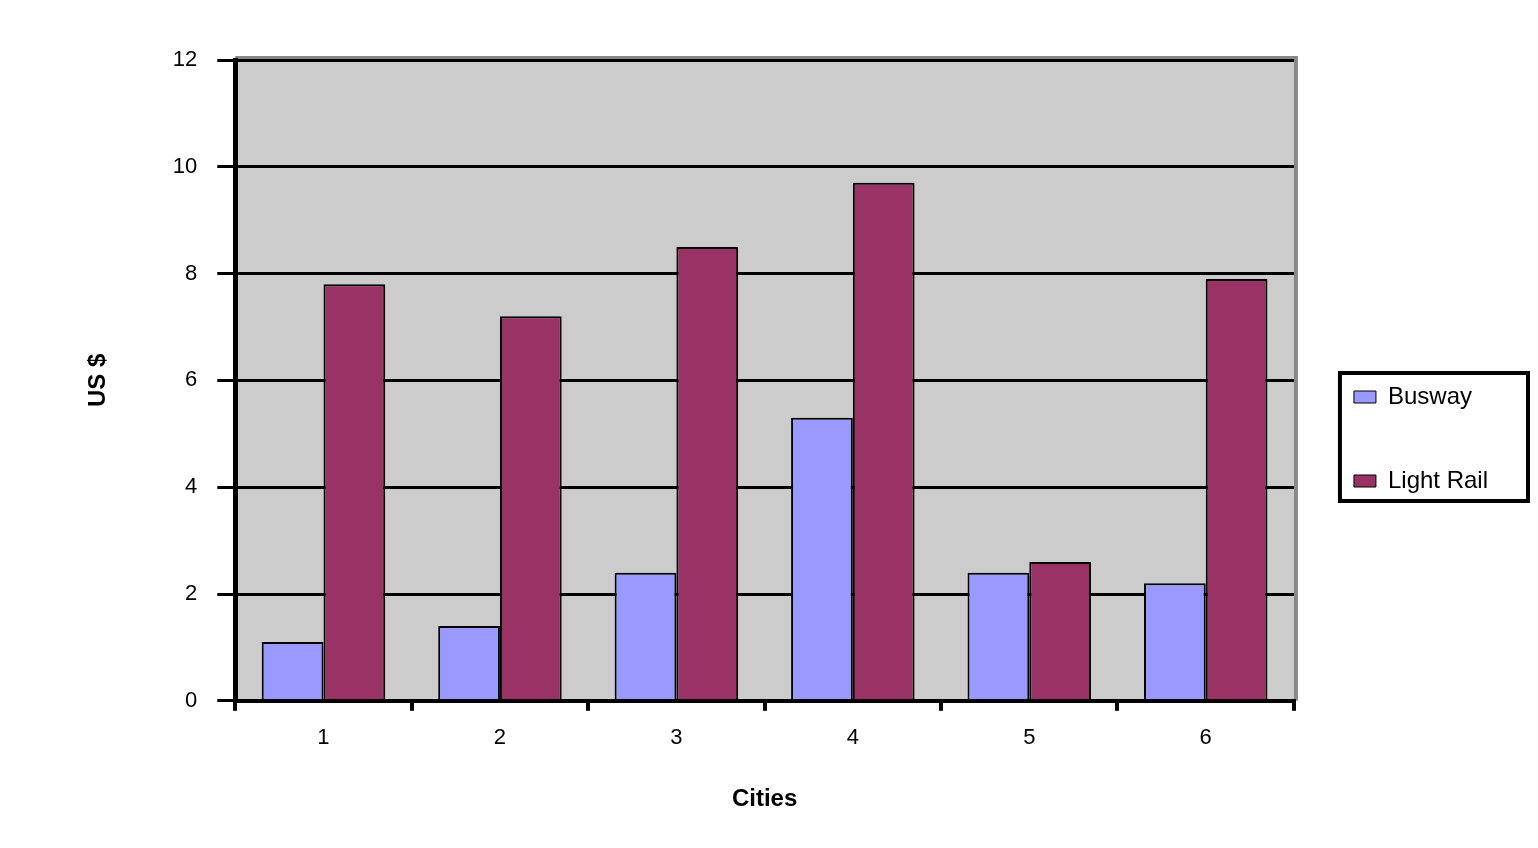  What do you see at coordinates (1438, 479) in the screenshot?
I see `legend-label: Light Rail` at bounding box center [1438, 479].